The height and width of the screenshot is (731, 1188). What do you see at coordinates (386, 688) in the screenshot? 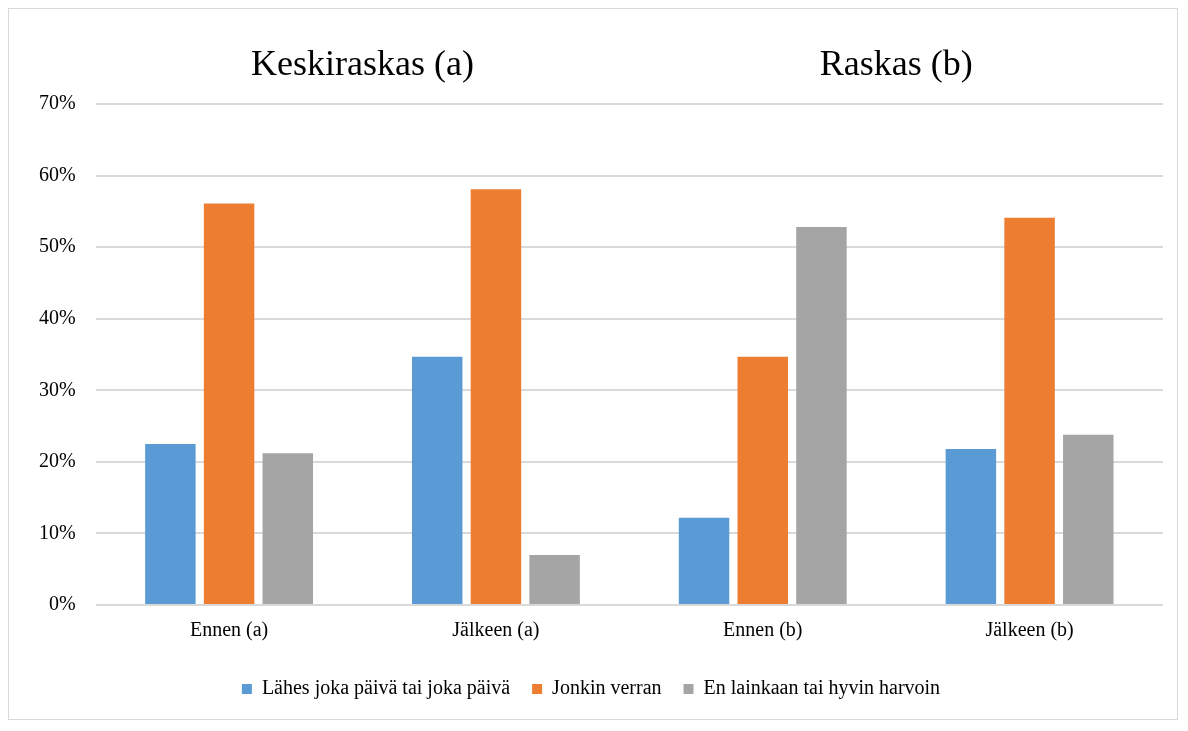
I see `legend-label: Lähes joka päivä tai joka päivä` at bounding box center [386, 688].